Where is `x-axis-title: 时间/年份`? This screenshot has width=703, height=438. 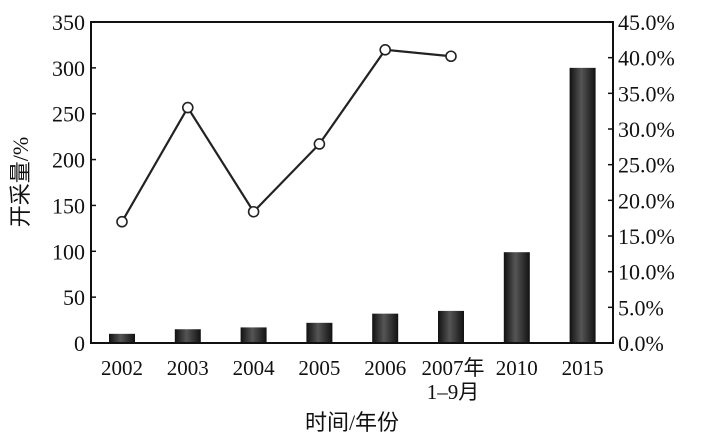
x-axis-title: 时间/年份 is located at coordinates (352, 422).